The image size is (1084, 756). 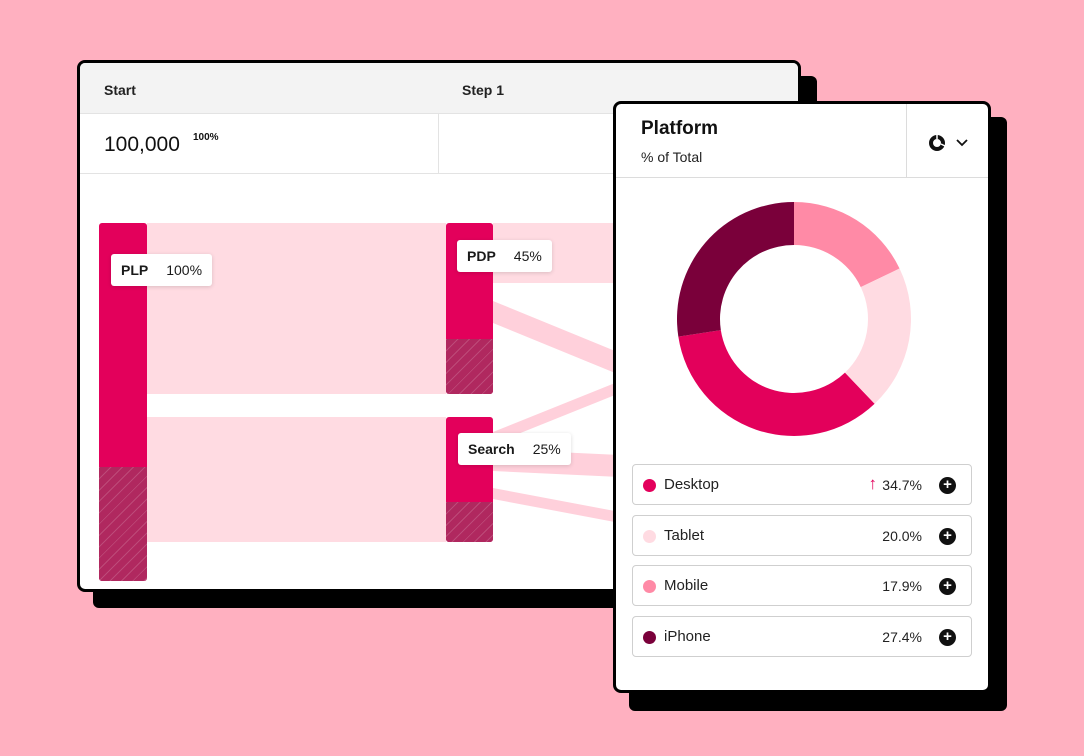 I want to click on node-tag-pdp: PDP 45%, so click(x=504, y=256).